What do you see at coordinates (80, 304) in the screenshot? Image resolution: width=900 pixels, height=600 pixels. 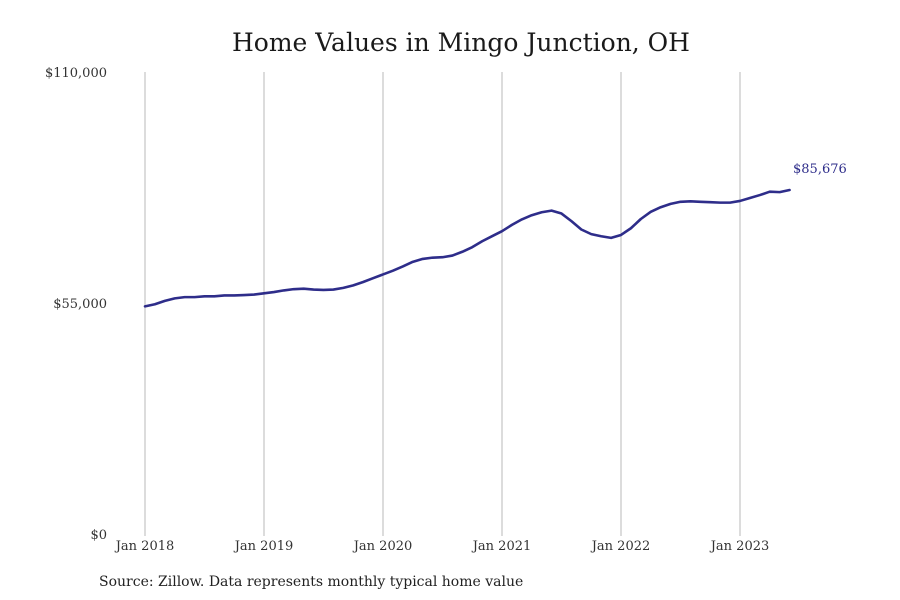 I see `y-tick-label: $55,000` at bounding box center [80, 304].